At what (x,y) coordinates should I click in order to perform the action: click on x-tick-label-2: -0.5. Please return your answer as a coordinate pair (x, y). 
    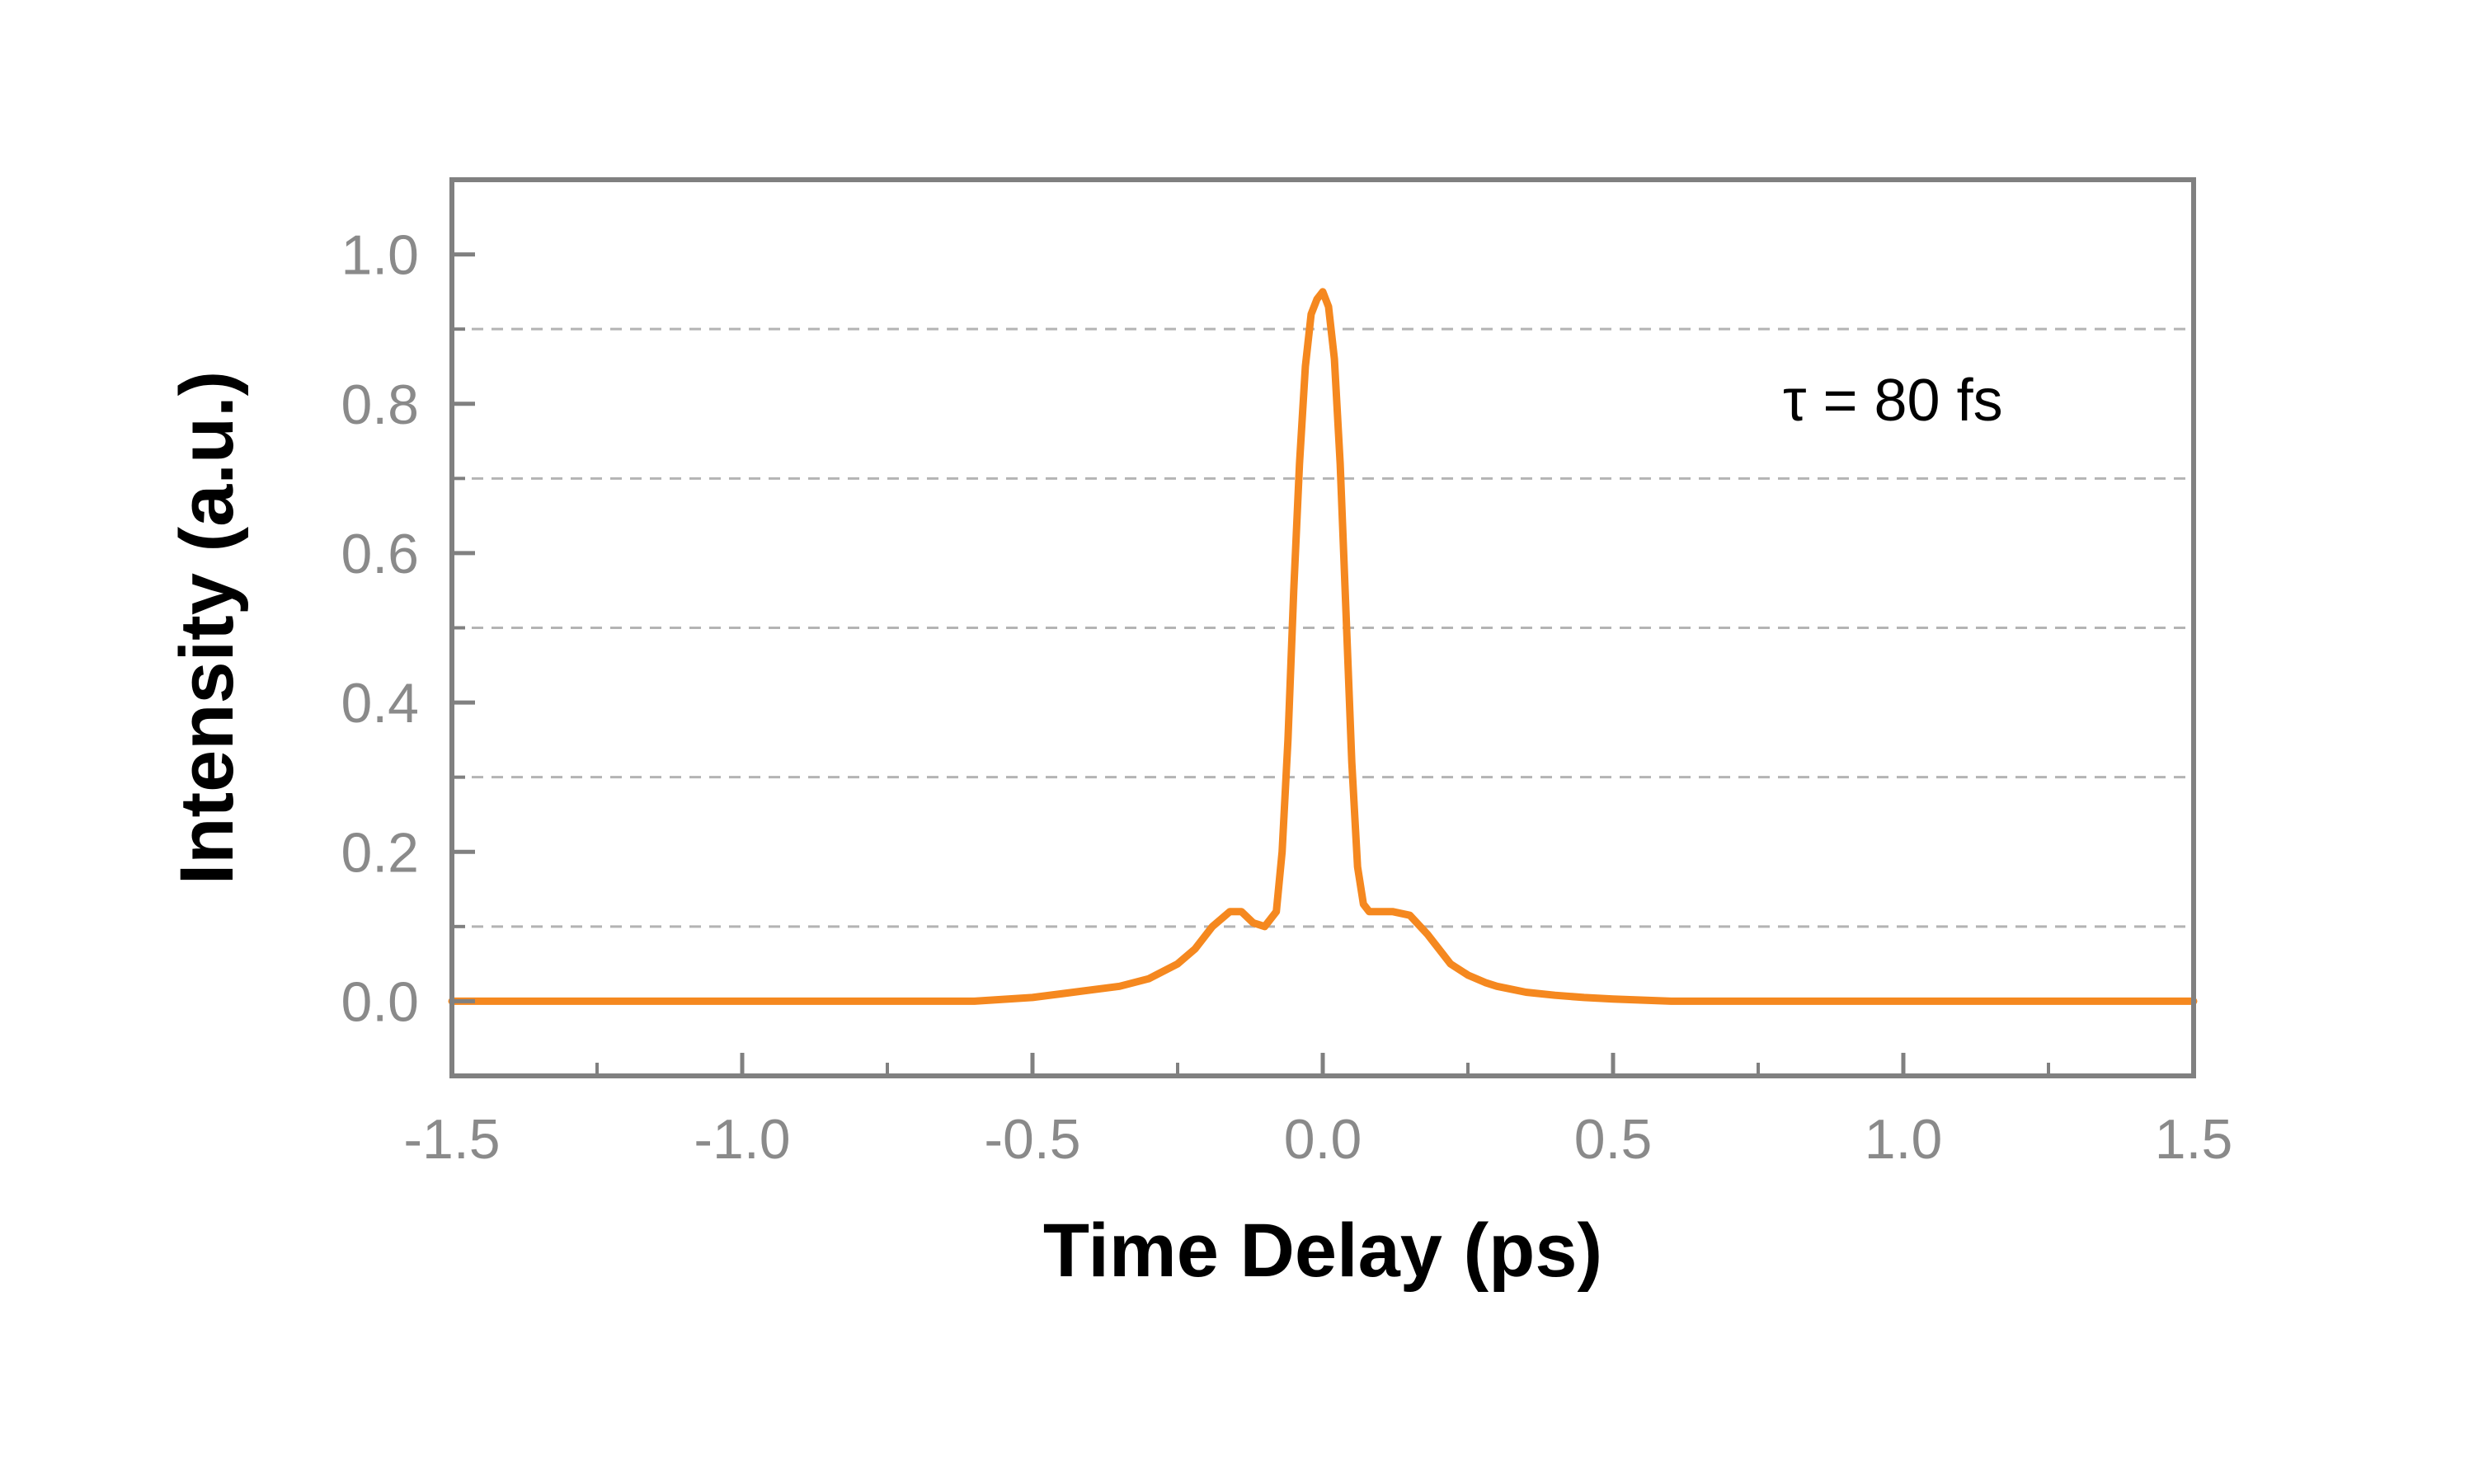
    Looking at the image, I should click on (1032, 1139).